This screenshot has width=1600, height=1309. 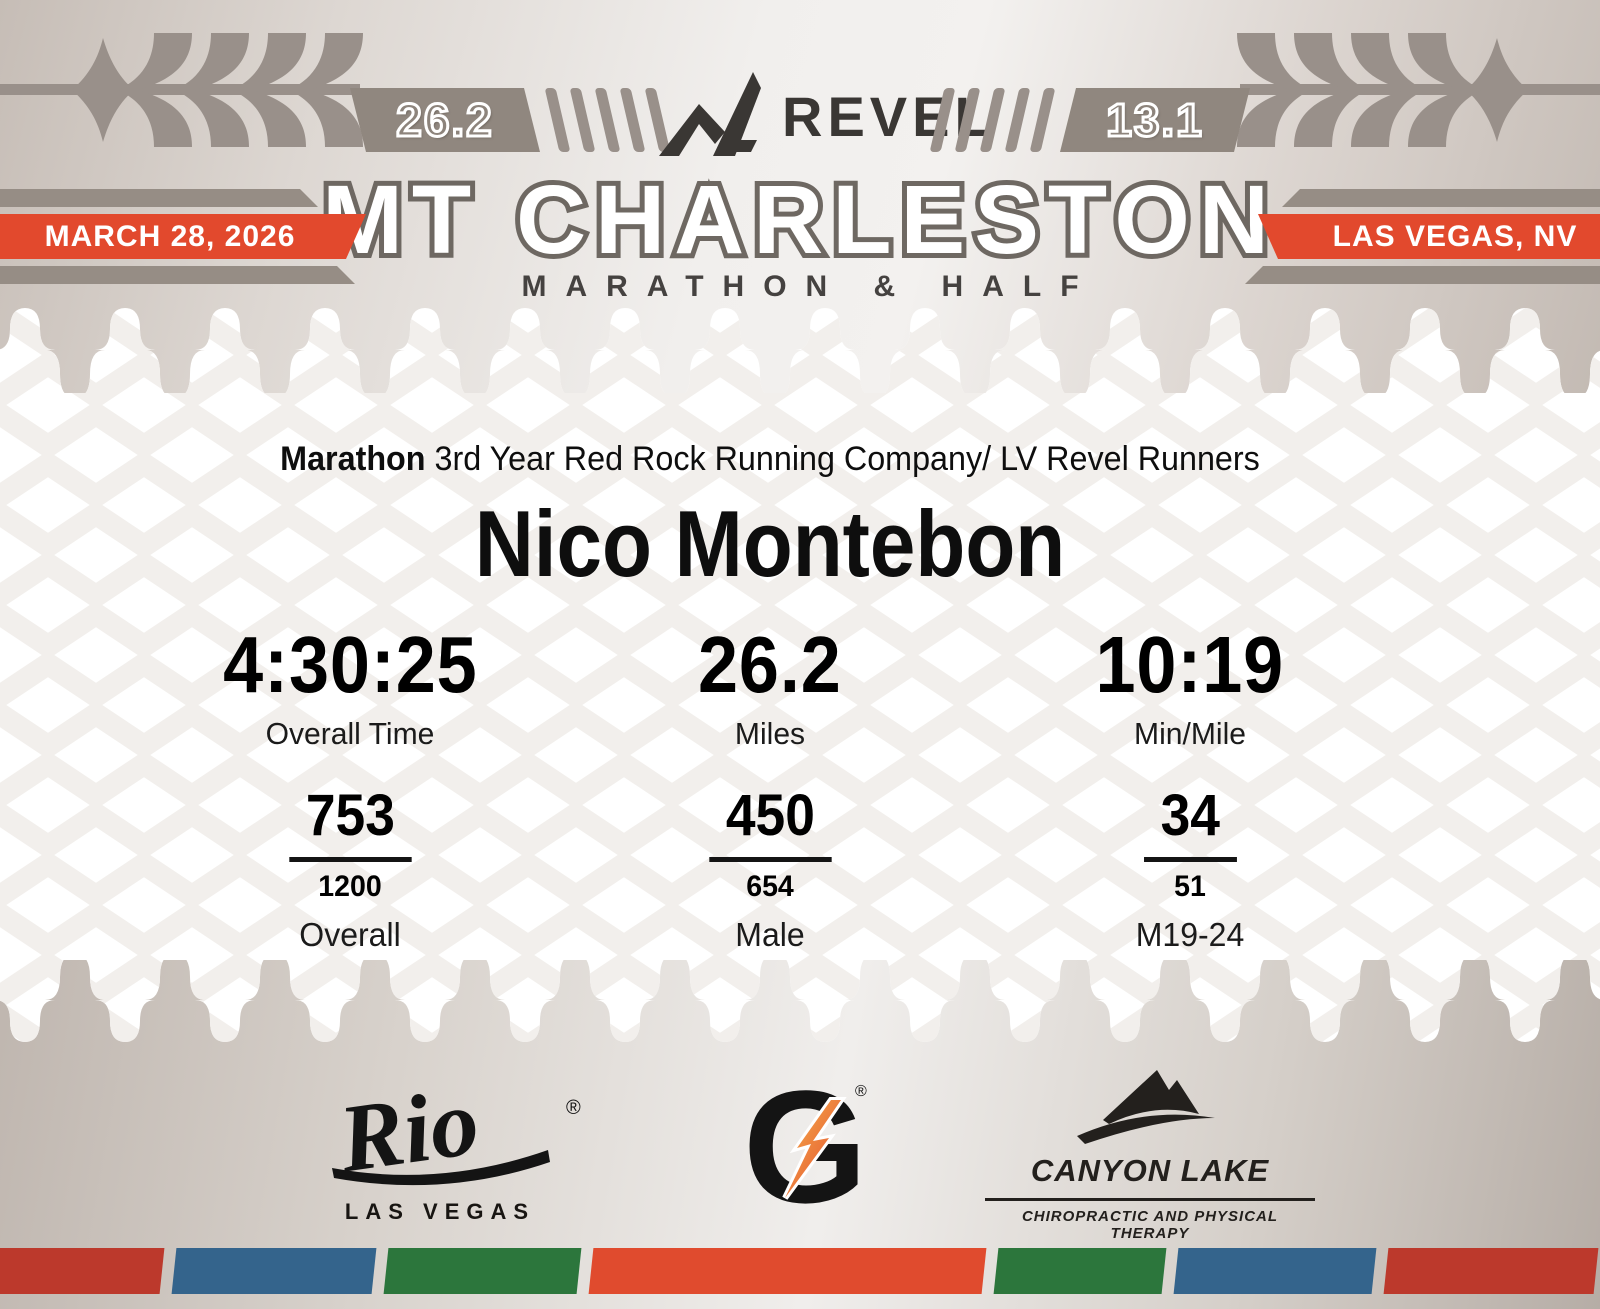 What do you see at coordinates (1190, 934) in the screenshot?
I see `rank-label: M19-24` at bounding box center [1190, 934].